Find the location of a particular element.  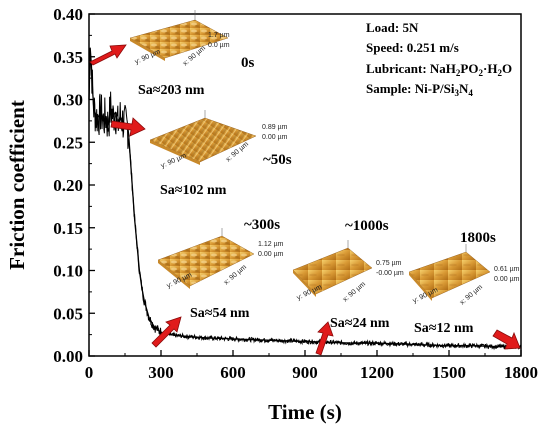

arrow-300s is located at coordinates (166, 332).